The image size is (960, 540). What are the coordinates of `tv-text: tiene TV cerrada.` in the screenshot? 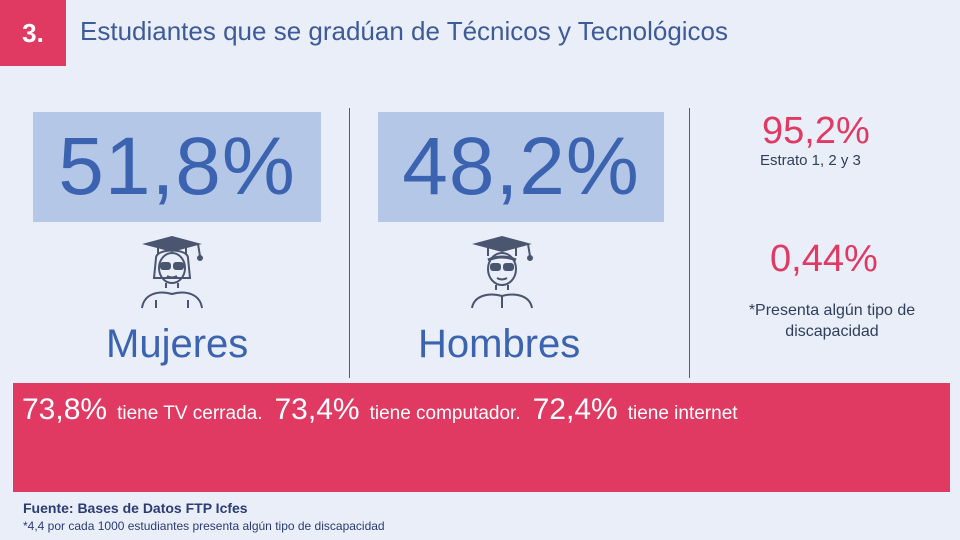 It's located at (190, 413).